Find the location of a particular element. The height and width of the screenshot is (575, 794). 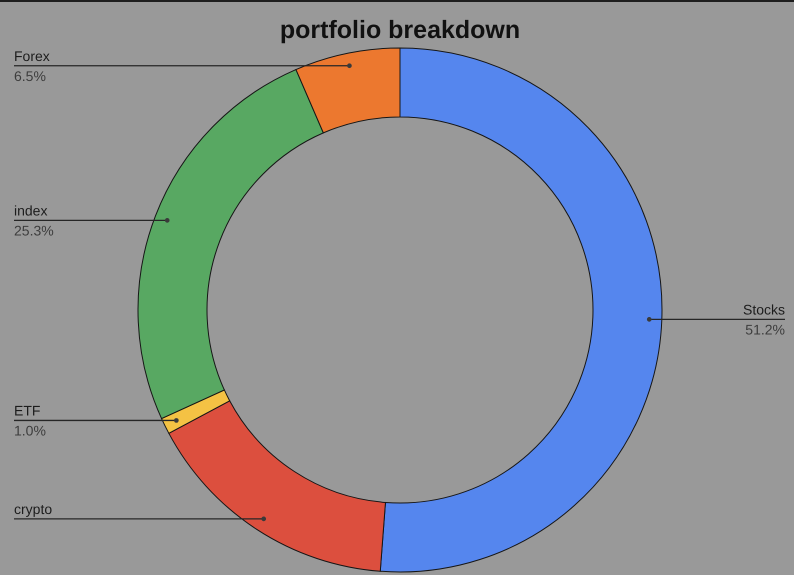

slice-label: ETF is located at coordinates (27, 410).